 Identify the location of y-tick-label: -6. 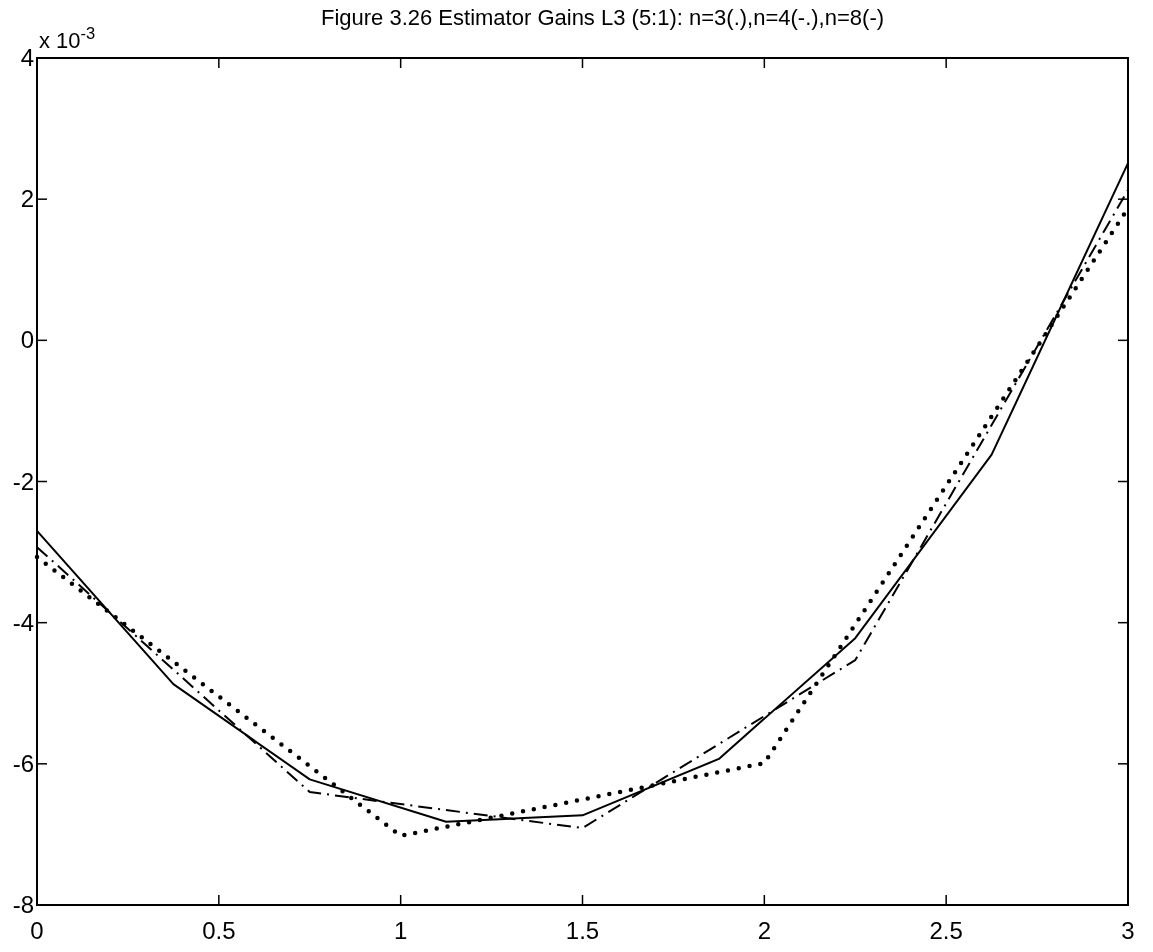
(23, 763).